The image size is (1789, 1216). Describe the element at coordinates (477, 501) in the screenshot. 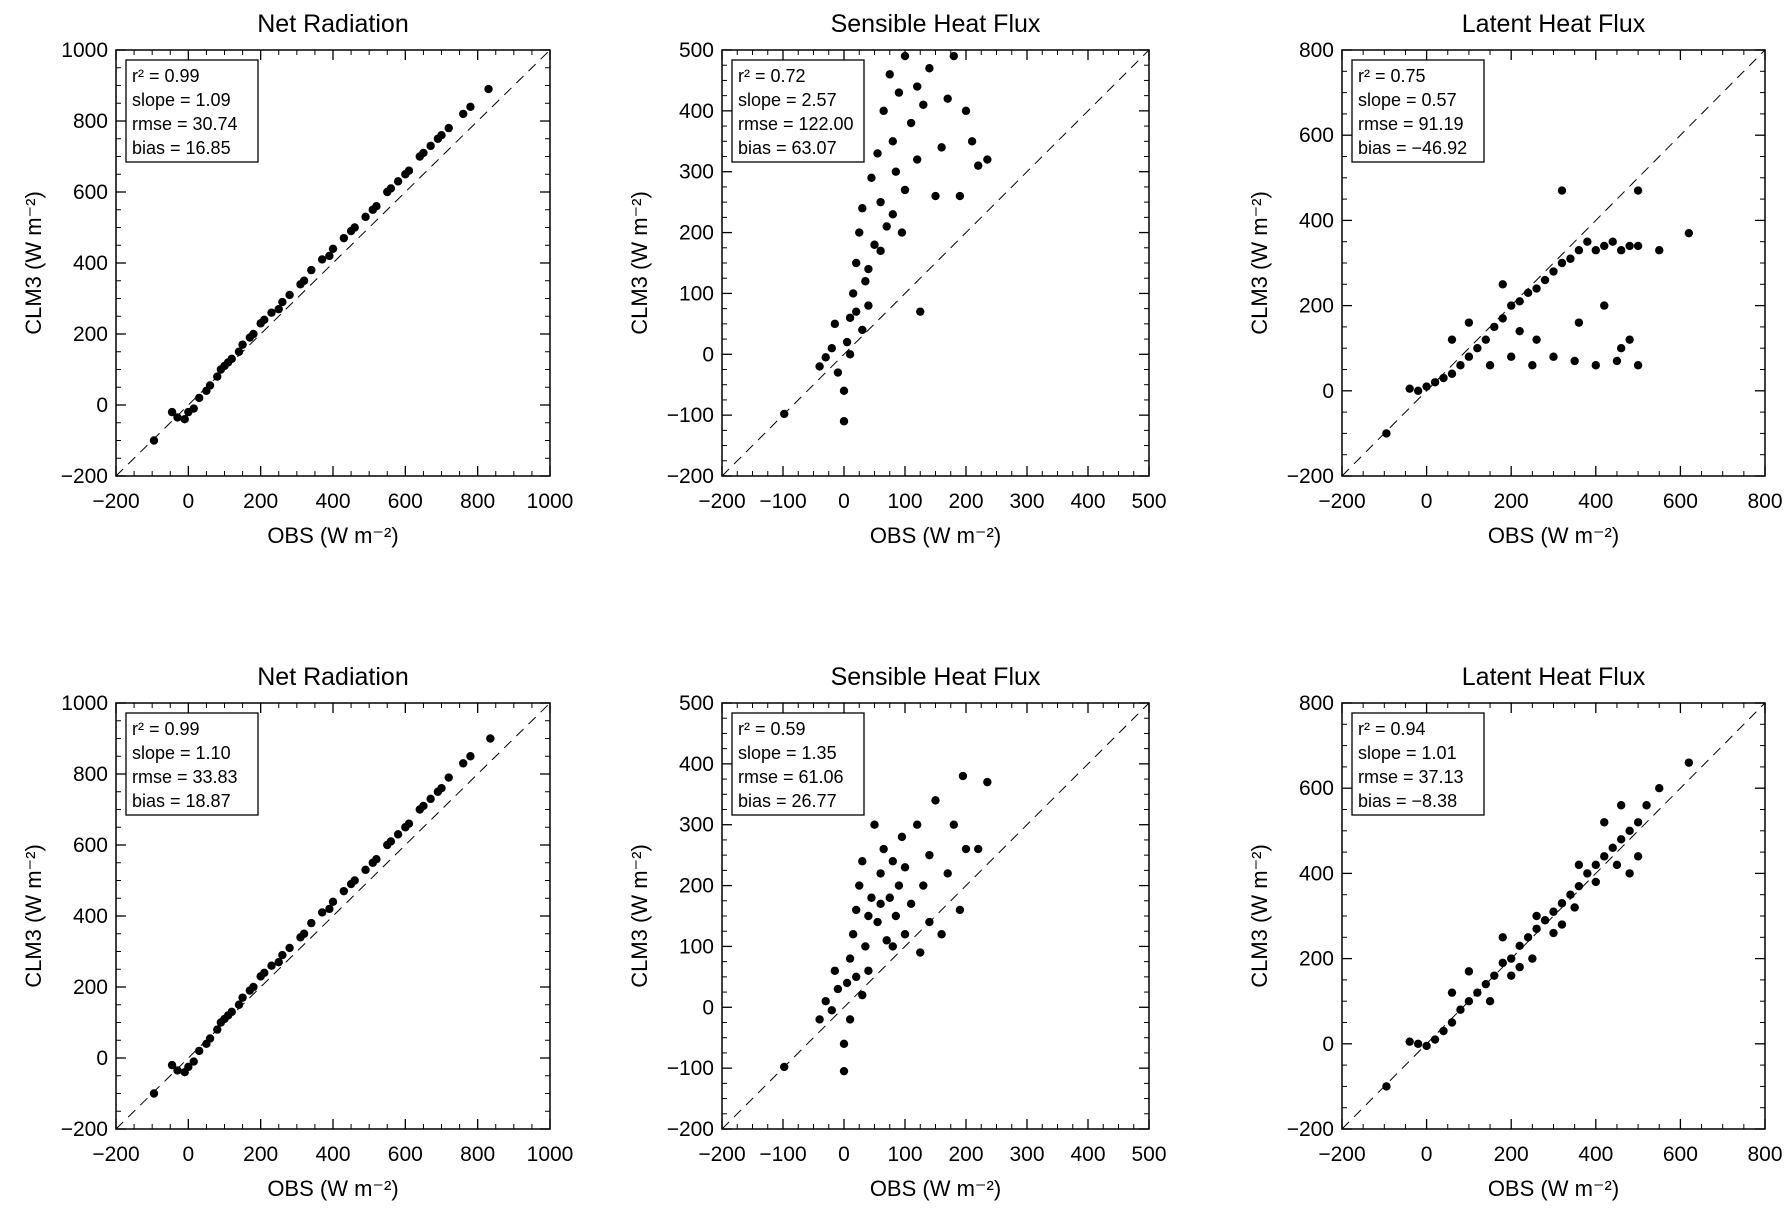

I see `x-tick-label: 800` at that location.